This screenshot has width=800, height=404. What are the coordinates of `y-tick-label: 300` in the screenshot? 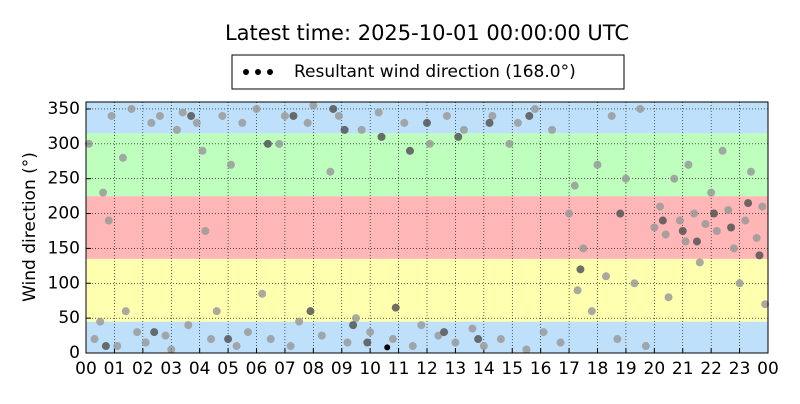 It's located at (64, 144).